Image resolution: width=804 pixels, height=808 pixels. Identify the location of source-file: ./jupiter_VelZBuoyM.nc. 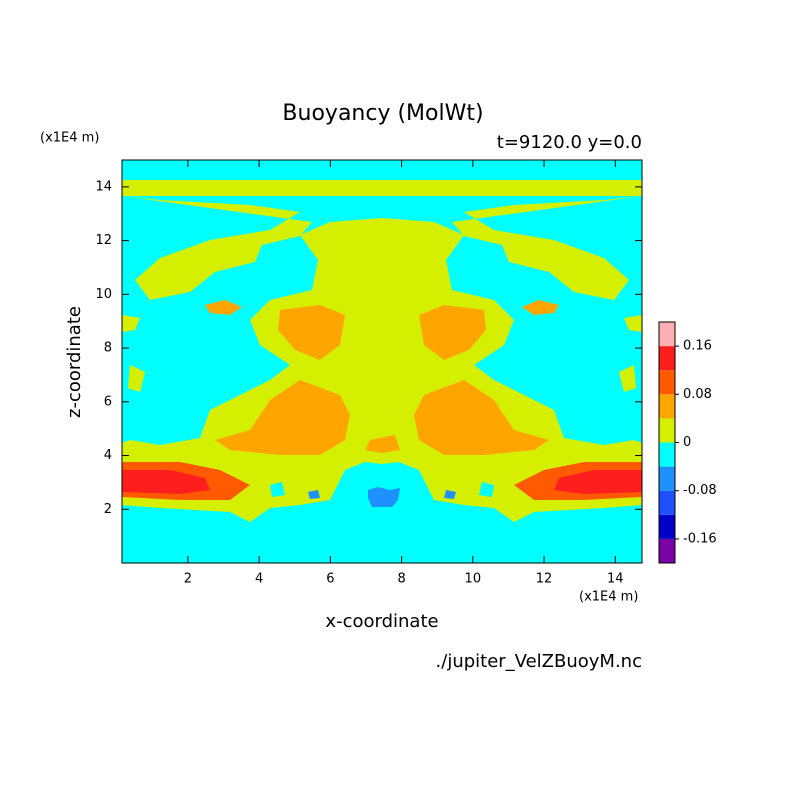
(539, 661).